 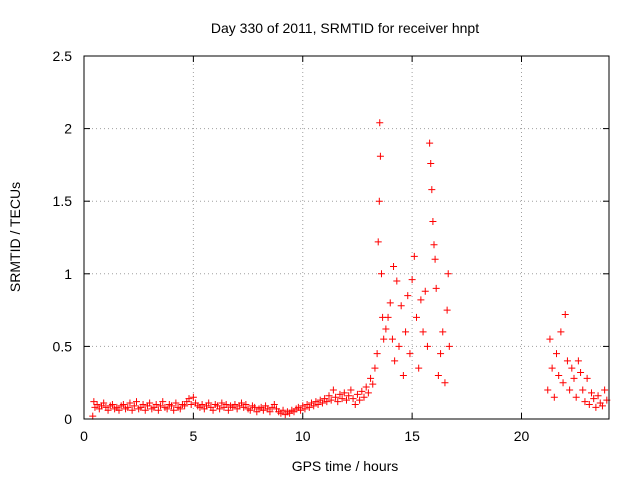 I want to click on y-tick-label: 0.5, so click(x=63, y=346).